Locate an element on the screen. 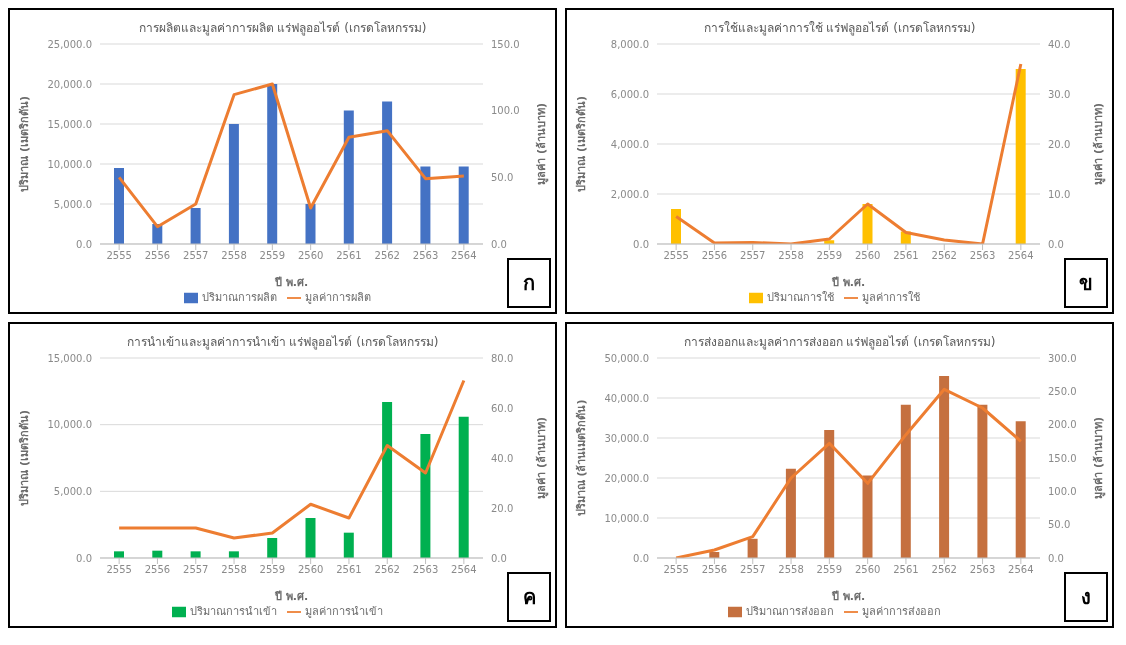 Image resolution: width=1126 pixels, height=645 pixels. y2-tick-label: 250.0 is located at coordinates (1062, 391).